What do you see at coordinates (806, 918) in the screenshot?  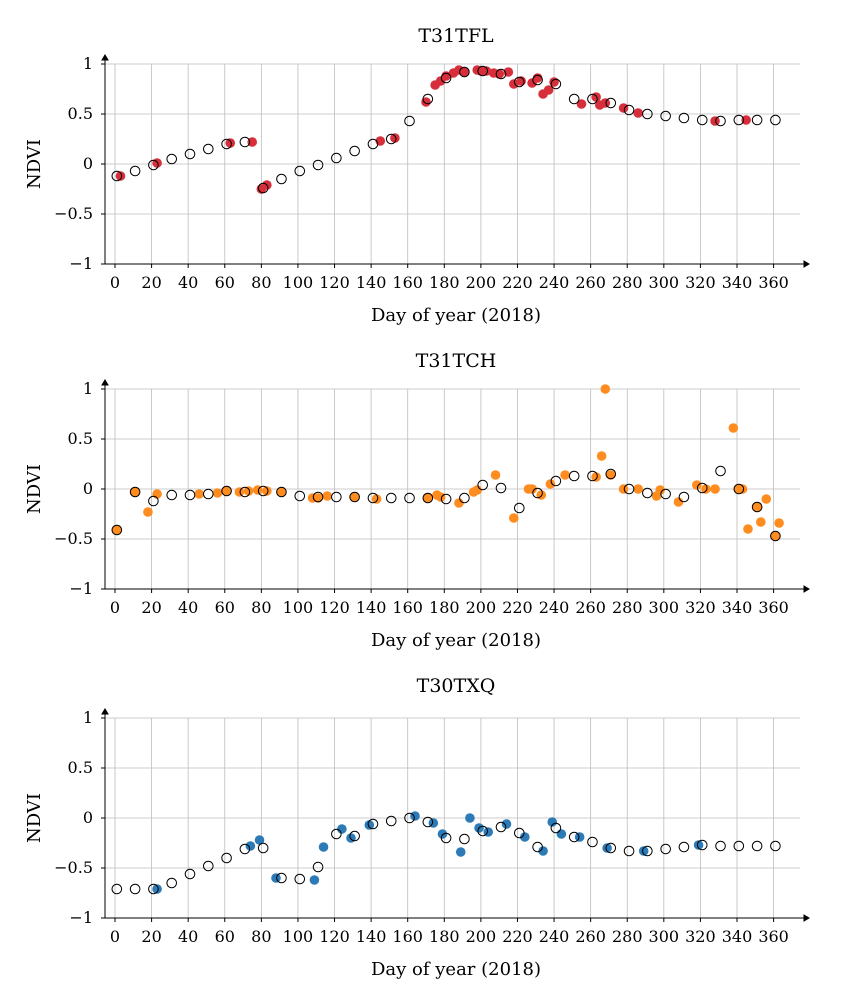 I see `x-axis-arrow` at bounding box center [806, 918].